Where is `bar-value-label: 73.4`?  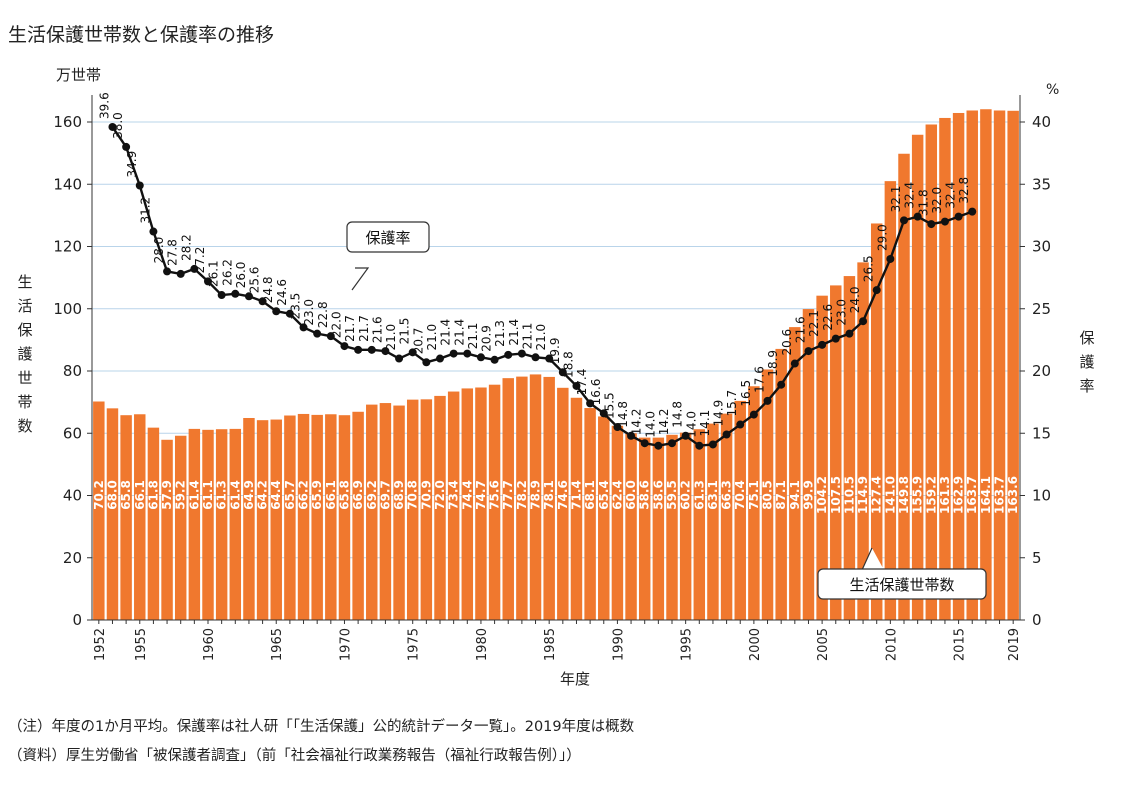 bar-value-label: 73.4 is located at coordinates (454, 495).